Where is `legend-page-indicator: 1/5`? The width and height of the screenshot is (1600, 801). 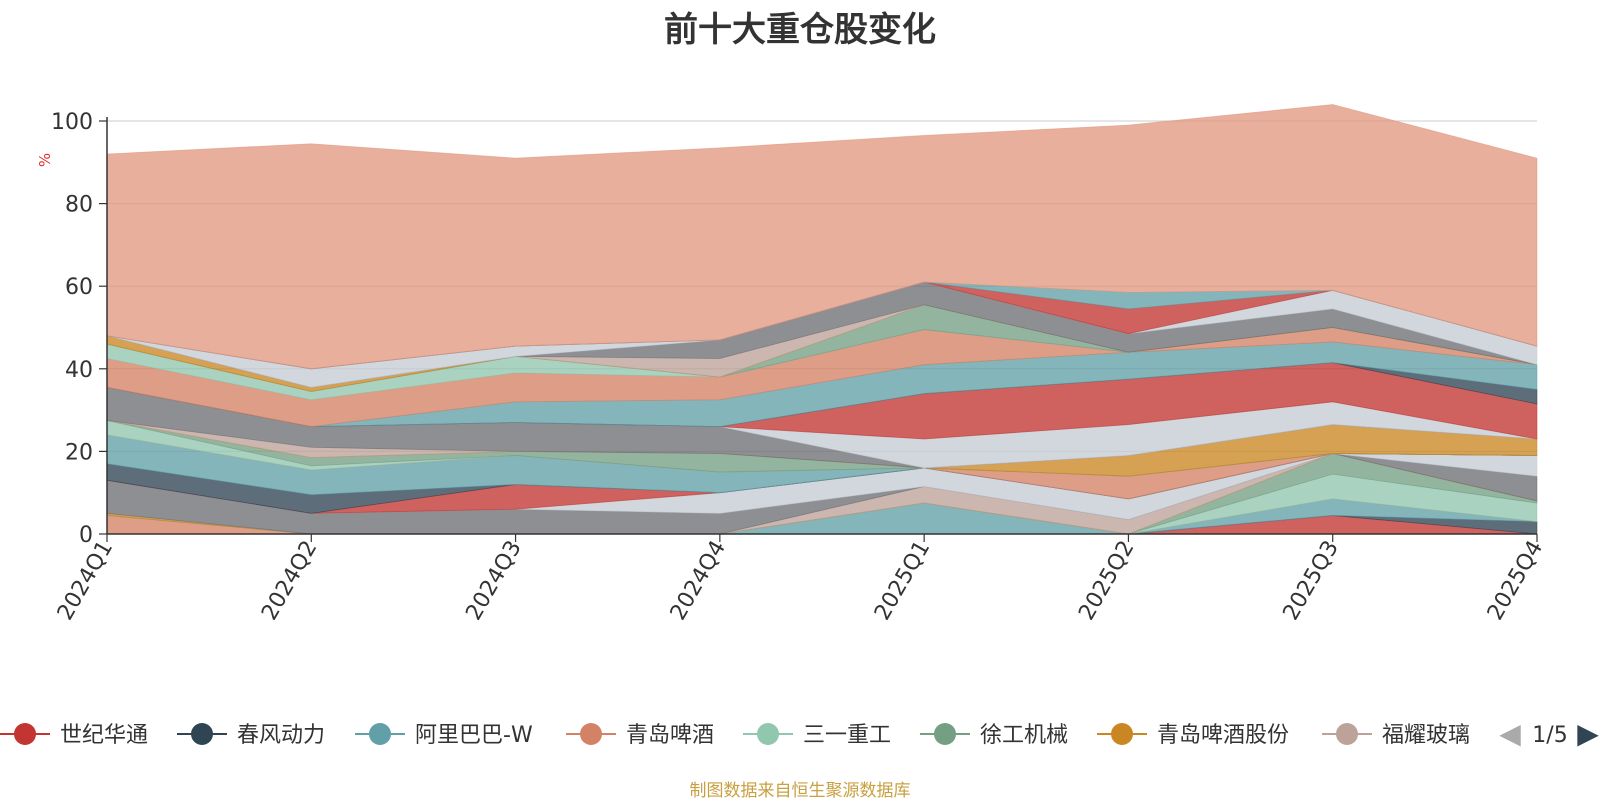 legend-page-indicator: 1/5 is located at coordinates (1549, 735).